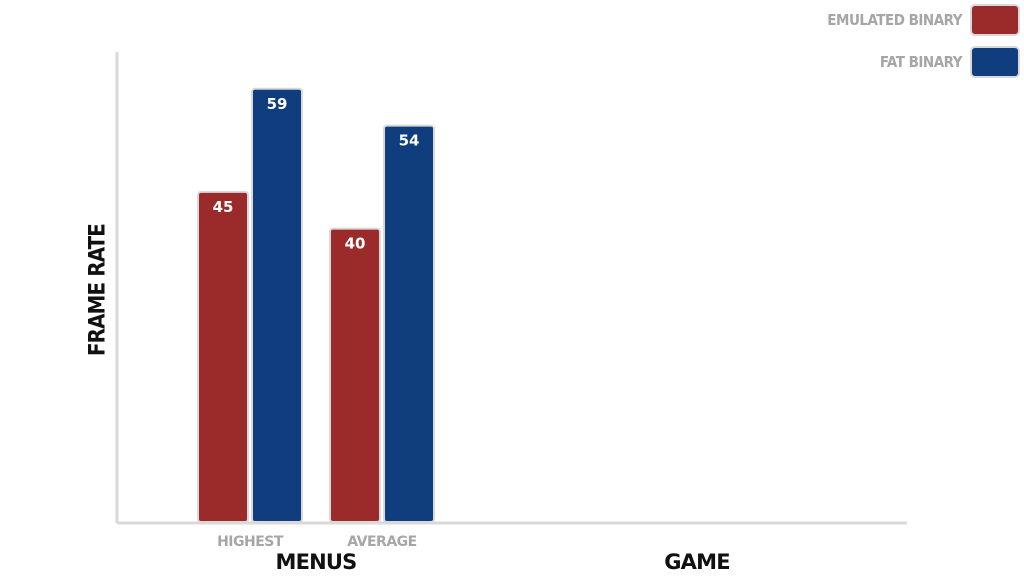 The width and height of the screenshot is (1024, 576). Describe the element at coordinates (995, 62) in the screenshot. I see `legend-swatch-fat-binary` at that location.